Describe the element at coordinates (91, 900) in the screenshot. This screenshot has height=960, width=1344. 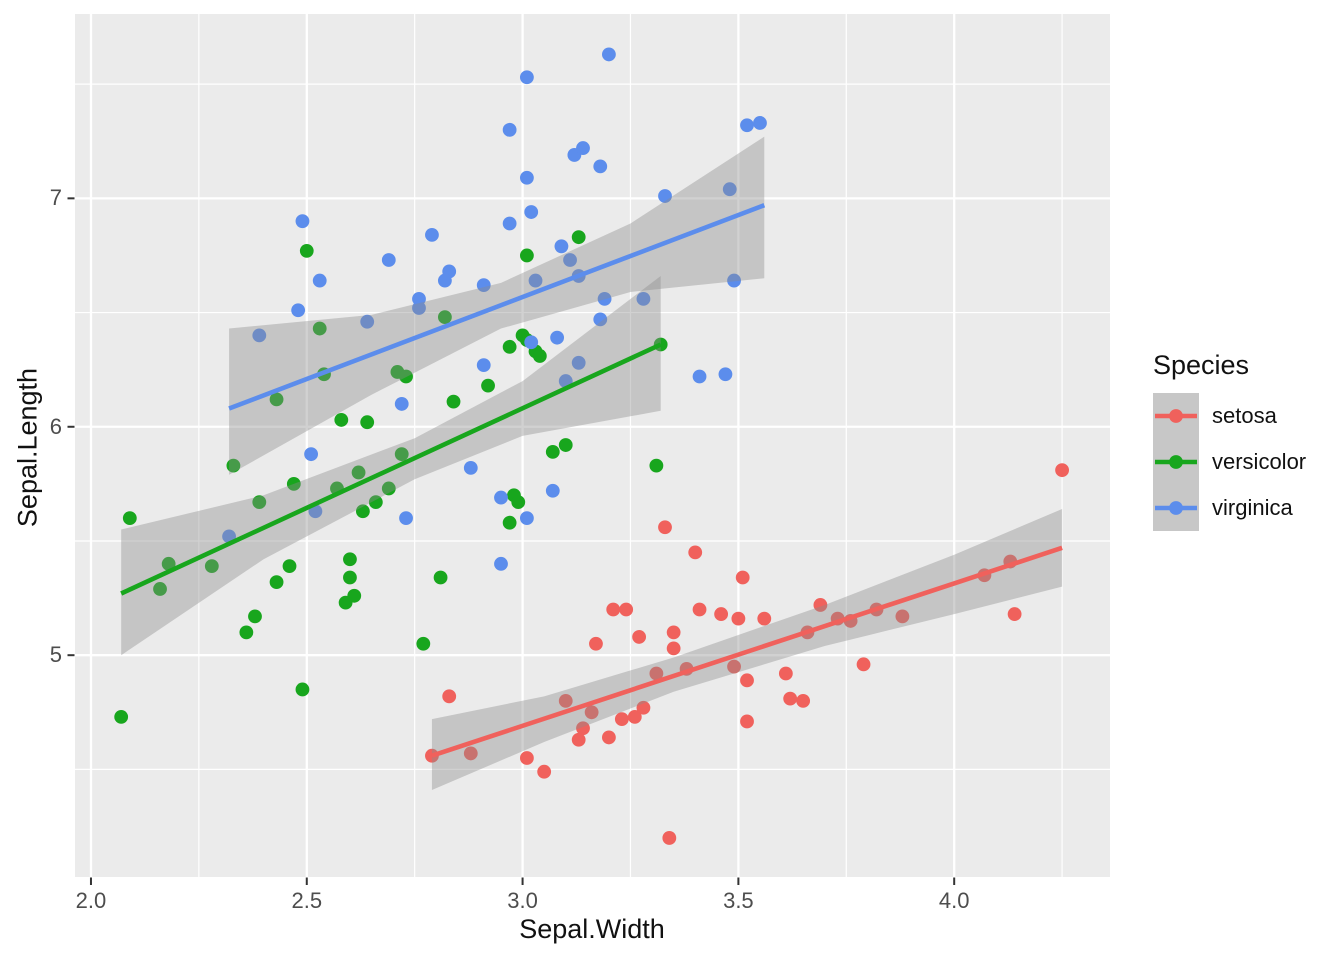
I see `x-tick-label: 2.0` at that location.